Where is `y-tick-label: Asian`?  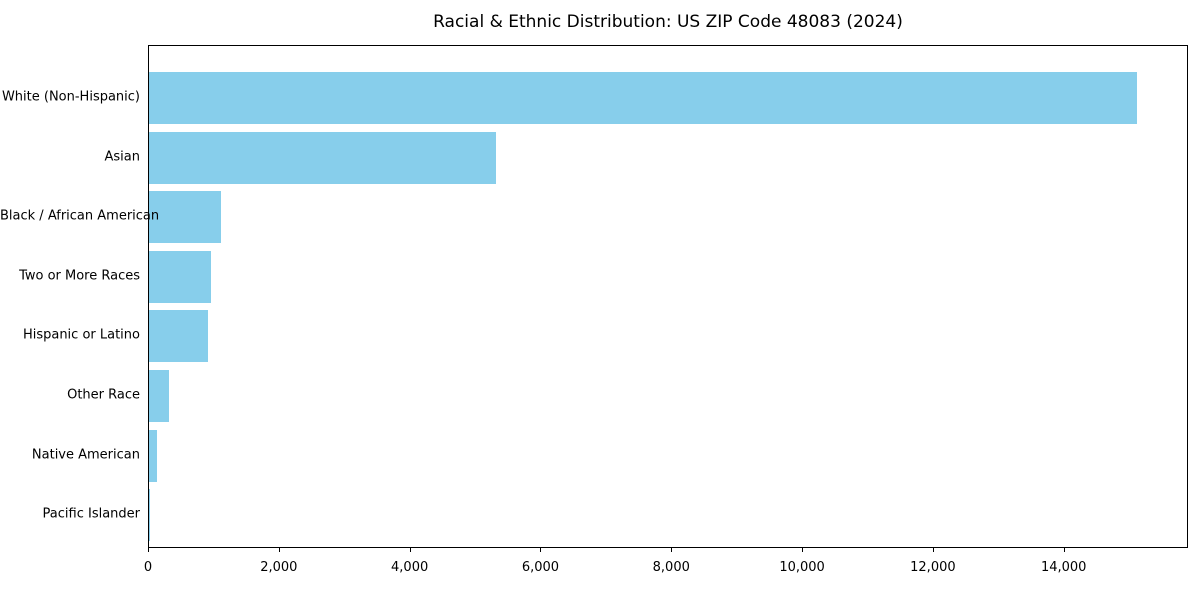 y-tick-label: Asian is located at coordinates (122, 157).